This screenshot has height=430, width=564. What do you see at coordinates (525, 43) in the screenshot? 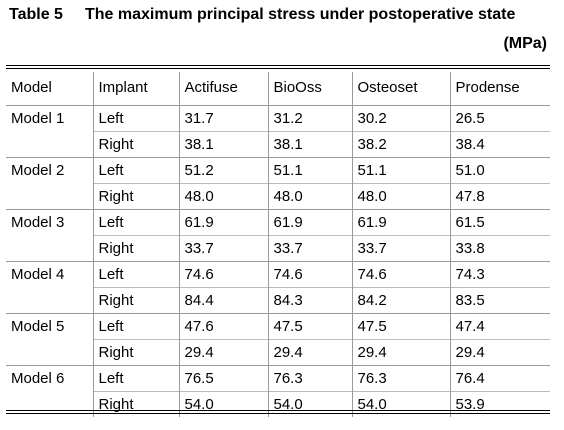
I see `table-unit: (MPa)` at bounding box center [525, 43].